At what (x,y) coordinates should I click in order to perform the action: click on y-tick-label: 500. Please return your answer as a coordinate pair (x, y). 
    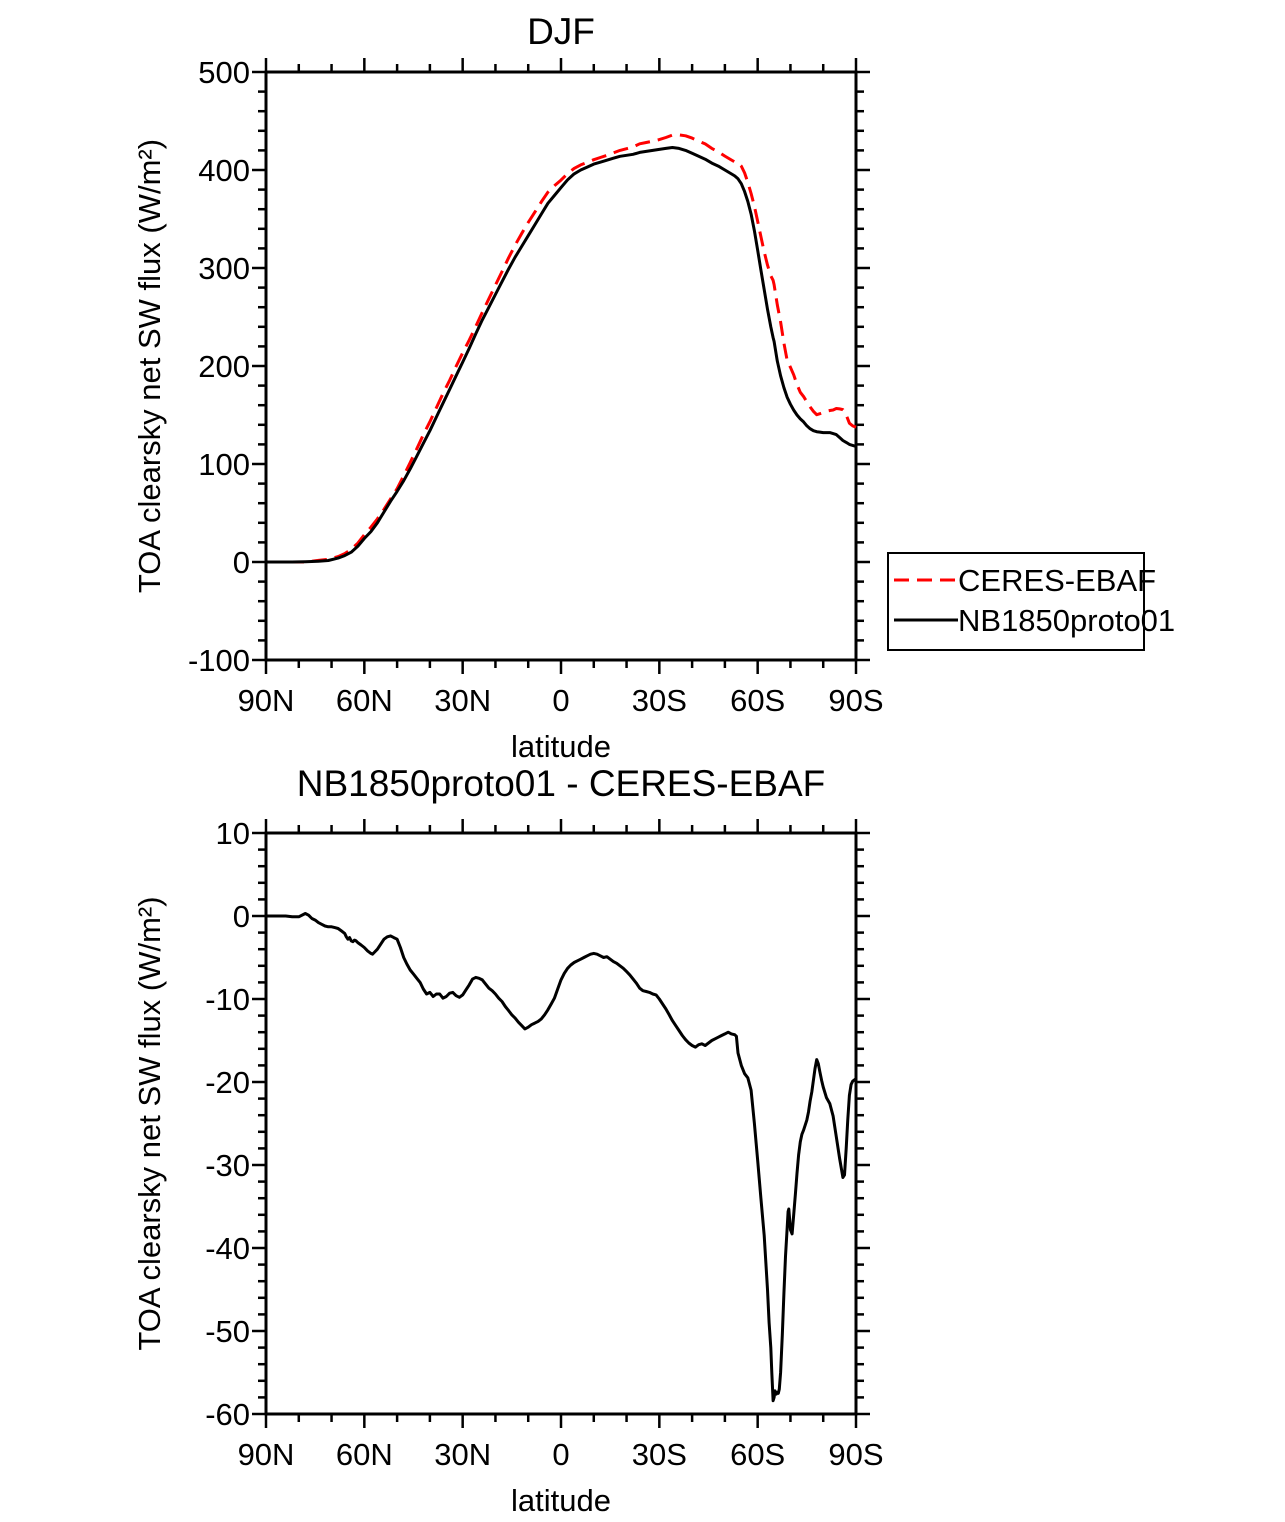
    Looking at the image, I should click on (224, 72).